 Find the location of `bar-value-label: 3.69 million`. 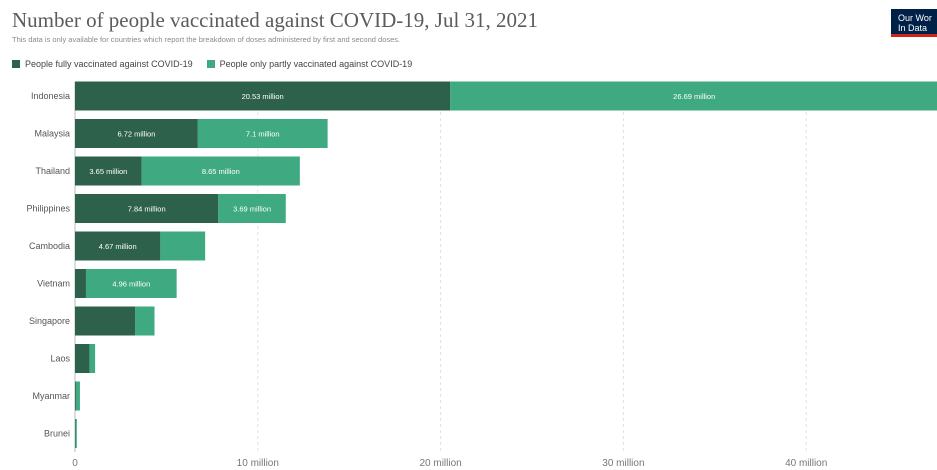

bar-value-label: 3.69 million is located at coordinates (252, 209).